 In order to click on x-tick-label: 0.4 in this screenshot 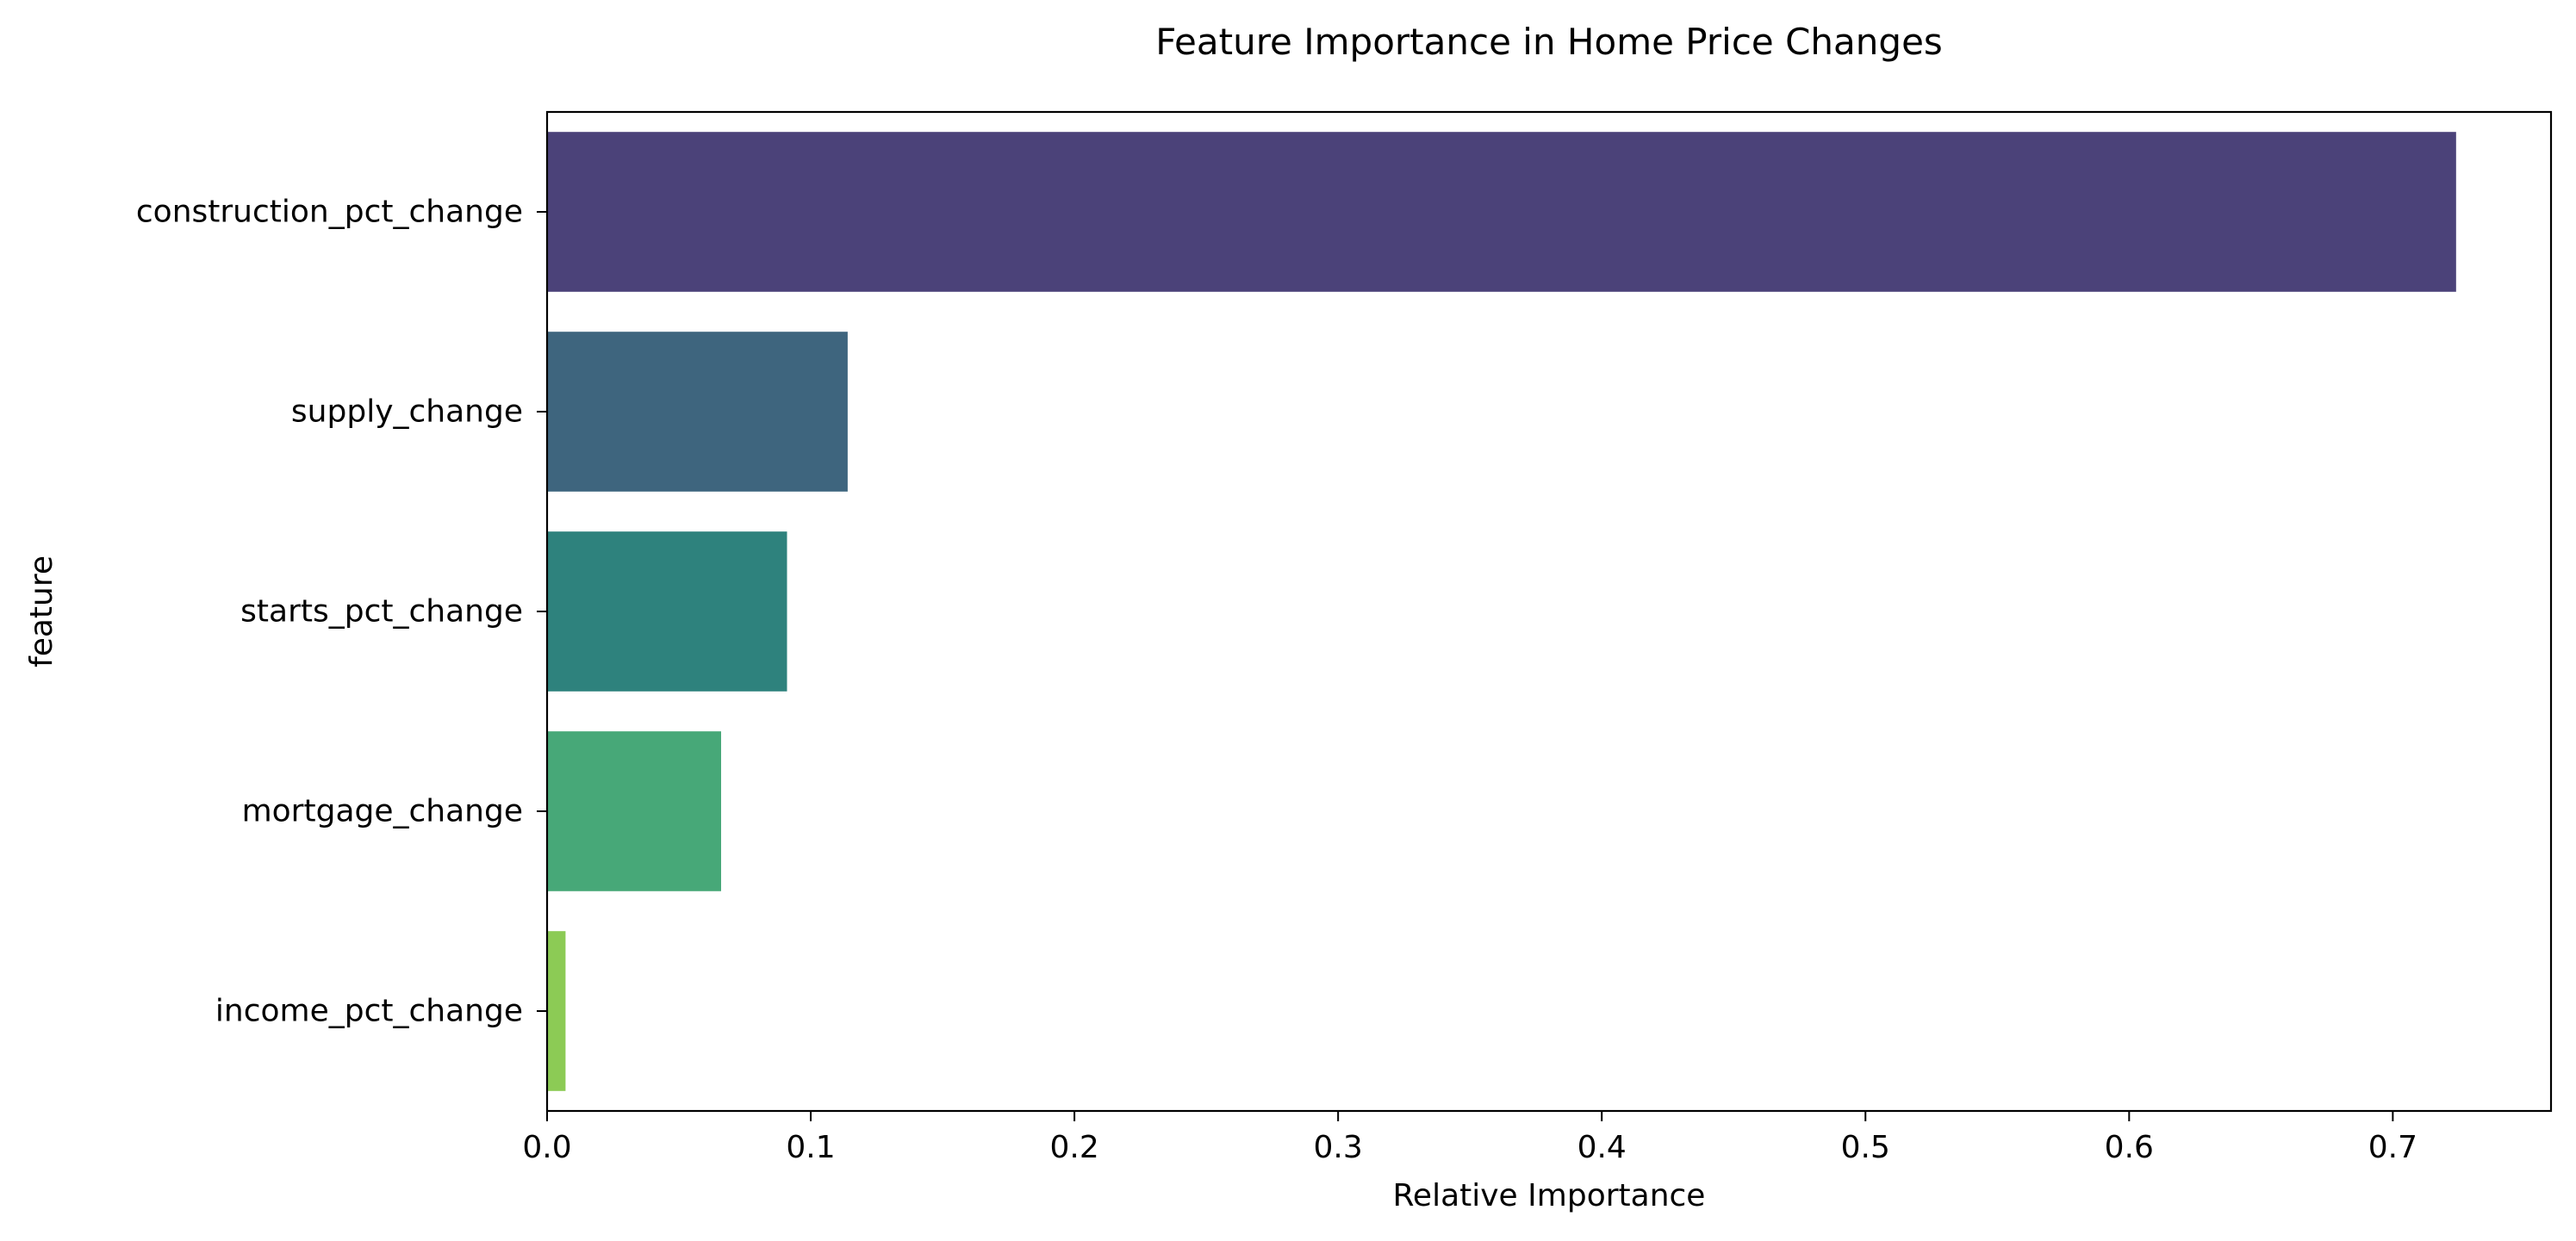, I will do `click(1602, 1147)`.